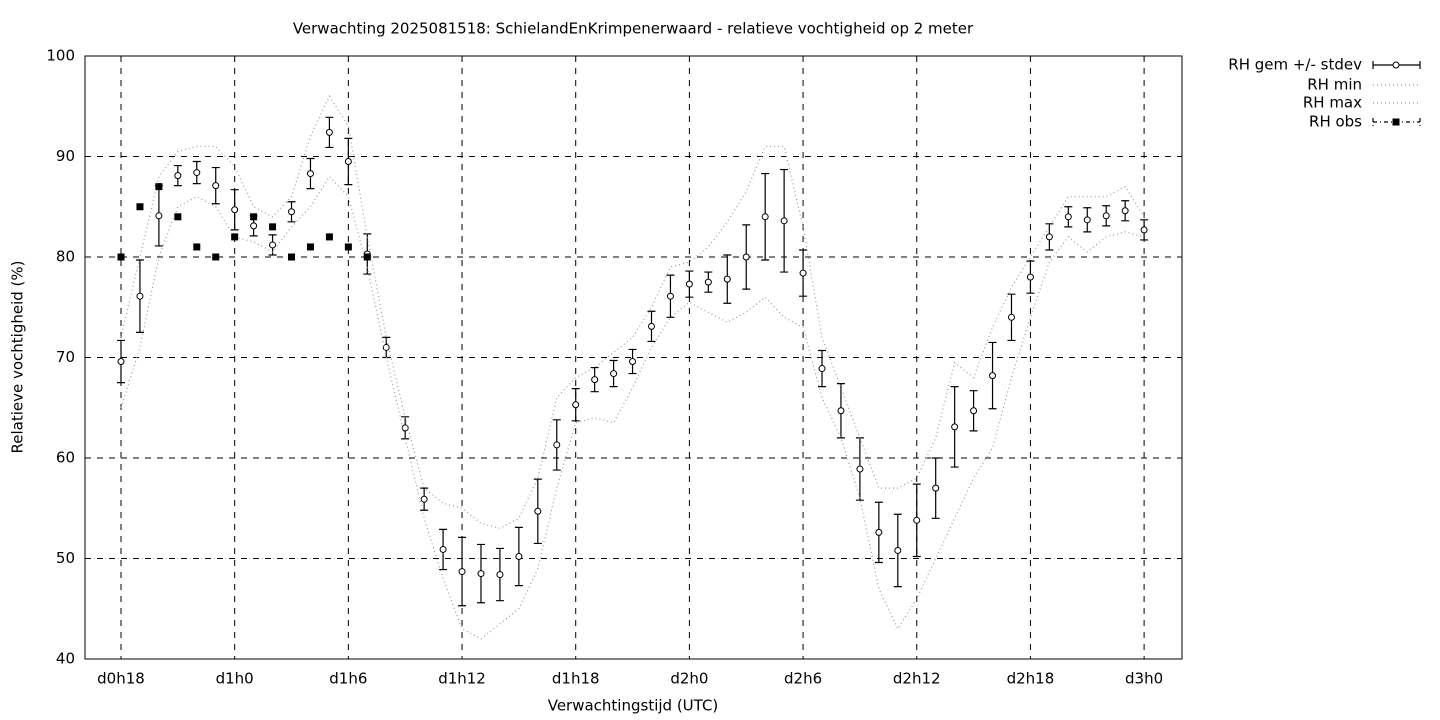 The height and width of the screenshot is (720, 1440). Describe the element at coordinates (60, 56) in the screenshot. I see `y-tick-label: 100` at that location.